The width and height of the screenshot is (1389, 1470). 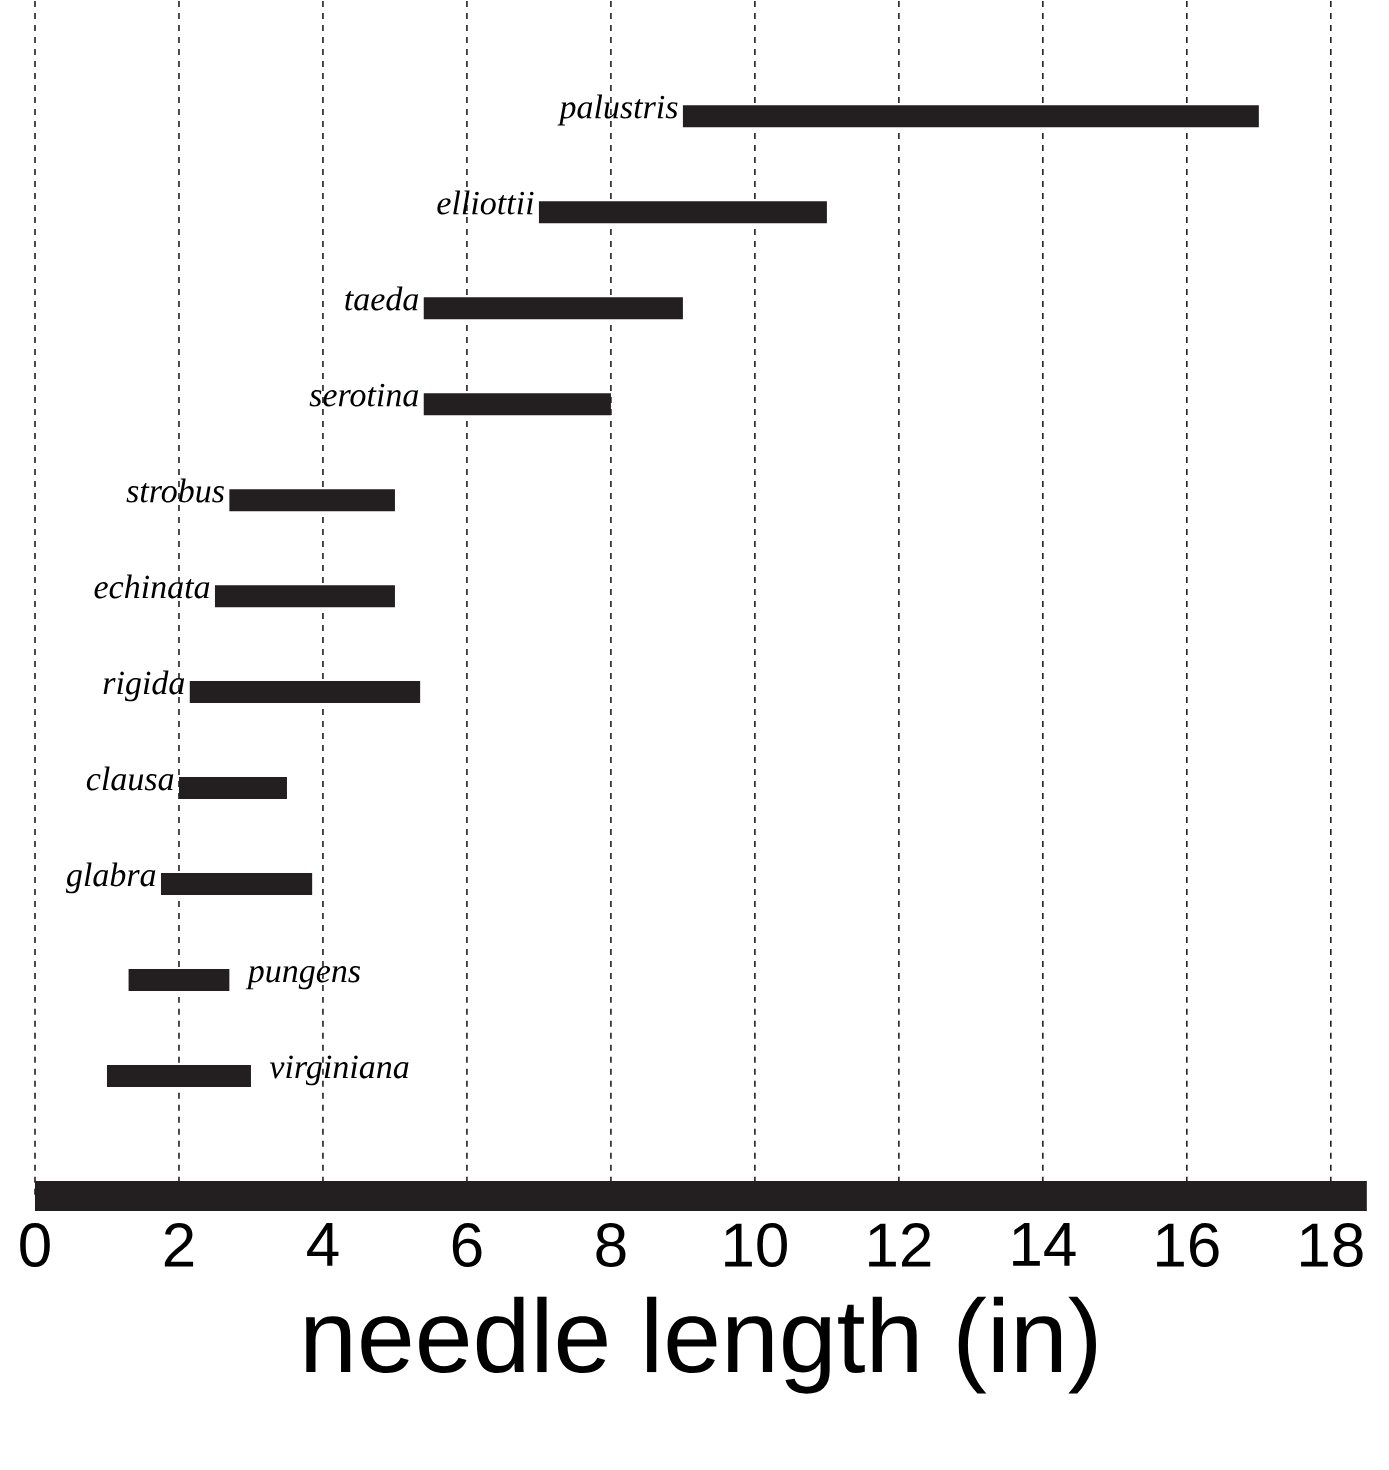 What do you see at coordinates (130, 778) in the screenshot?
I see `y-tick-label: clausa` at bounding box center [130, 778].